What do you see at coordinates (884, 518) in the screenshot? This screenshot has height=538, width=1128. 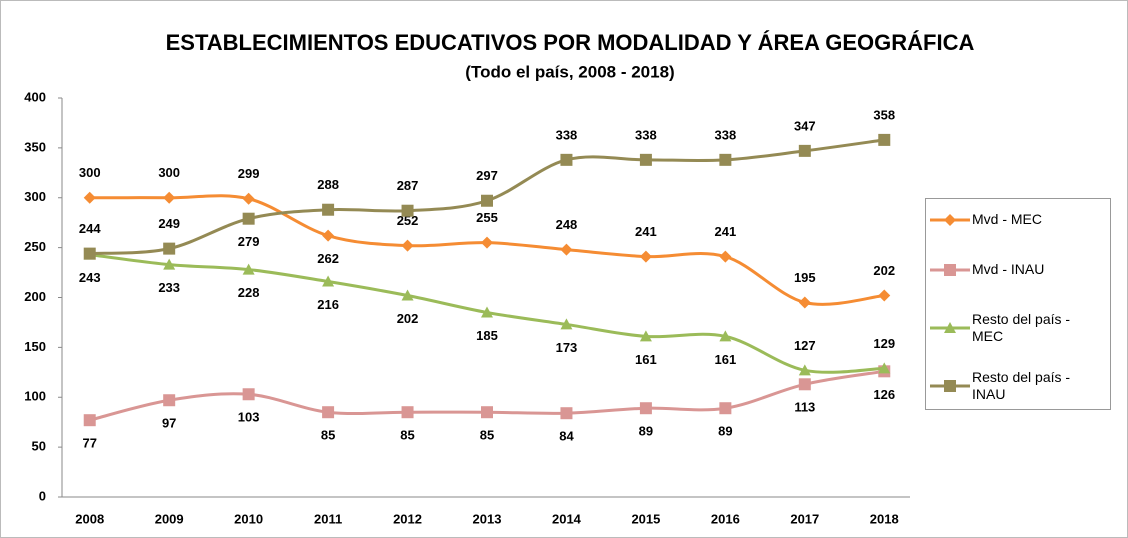 I see `x-tick-label: 2018` at bounding box center [884, 518].